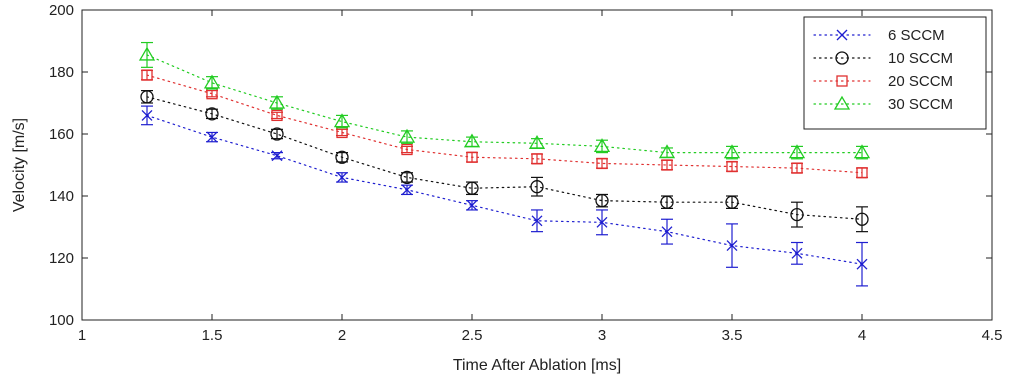 This screenshot has width=1014, height=382. I want to click on y-tick-label: 180, so click(61, 72).